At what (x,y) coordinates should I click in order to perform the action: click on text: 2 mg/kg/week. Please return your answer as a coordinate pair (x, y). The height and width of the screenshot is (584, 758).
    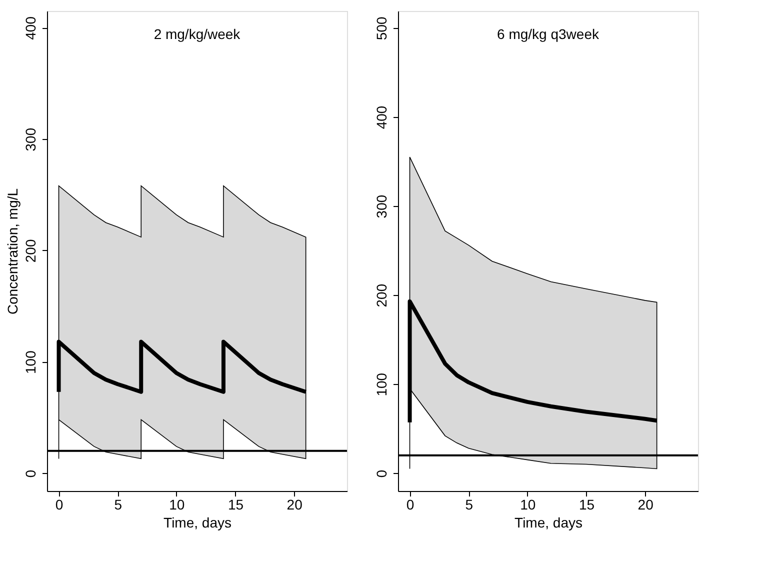
    Looking at the image, I should click on (198, 34).